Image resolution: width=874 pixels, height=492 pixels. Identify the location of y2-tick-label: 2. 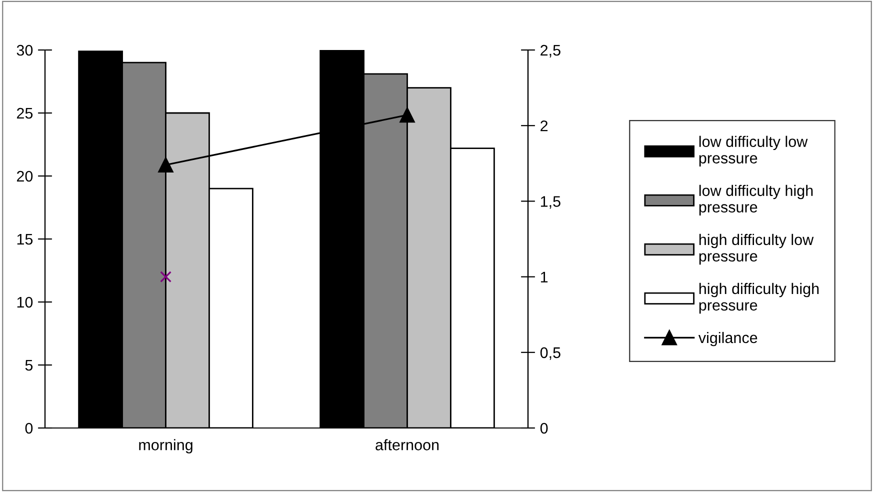
(544, 126).